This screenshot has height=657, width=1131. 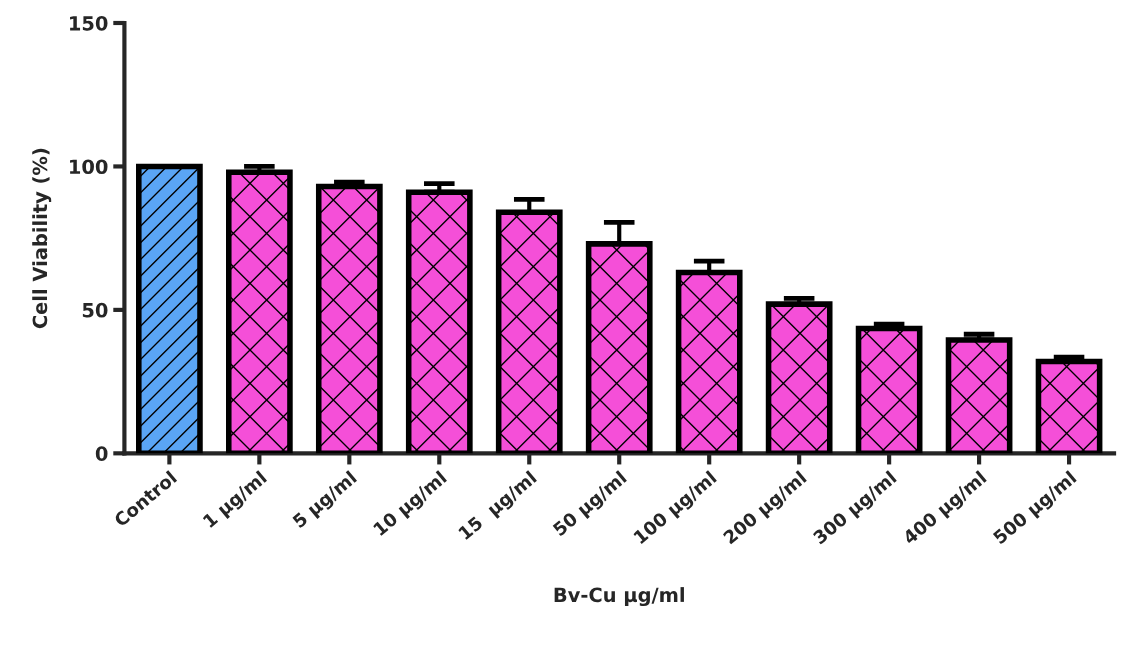 I want to click on y-tick-label: 0, so click(x=101, y=453).